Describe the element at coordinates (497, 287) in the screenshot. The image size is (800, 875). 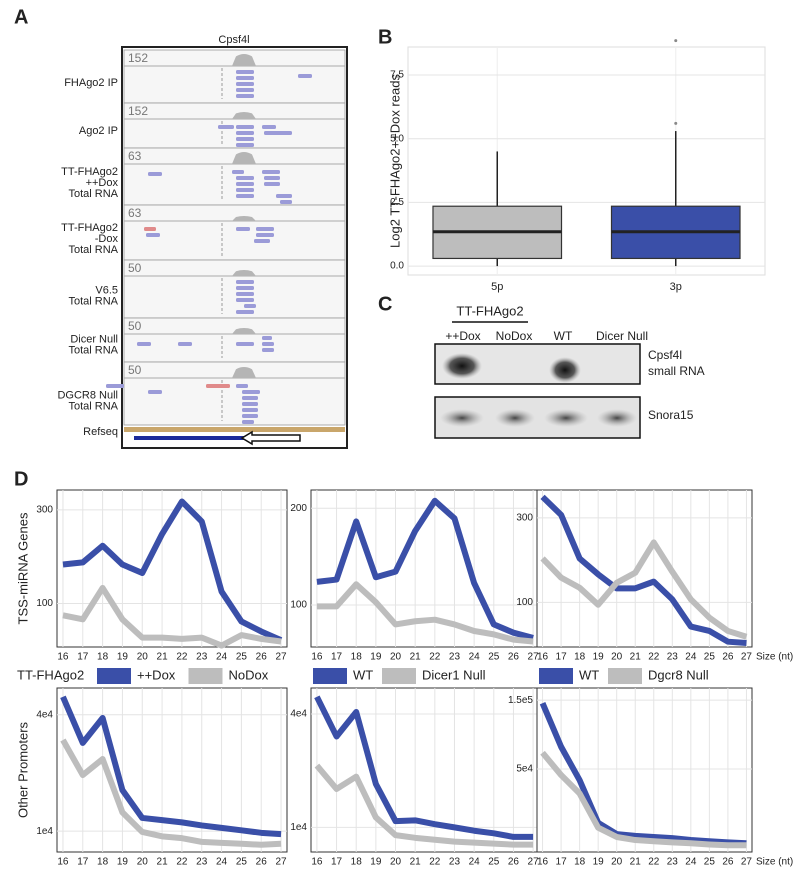
I see `x-tick-label: 5p` at that location.